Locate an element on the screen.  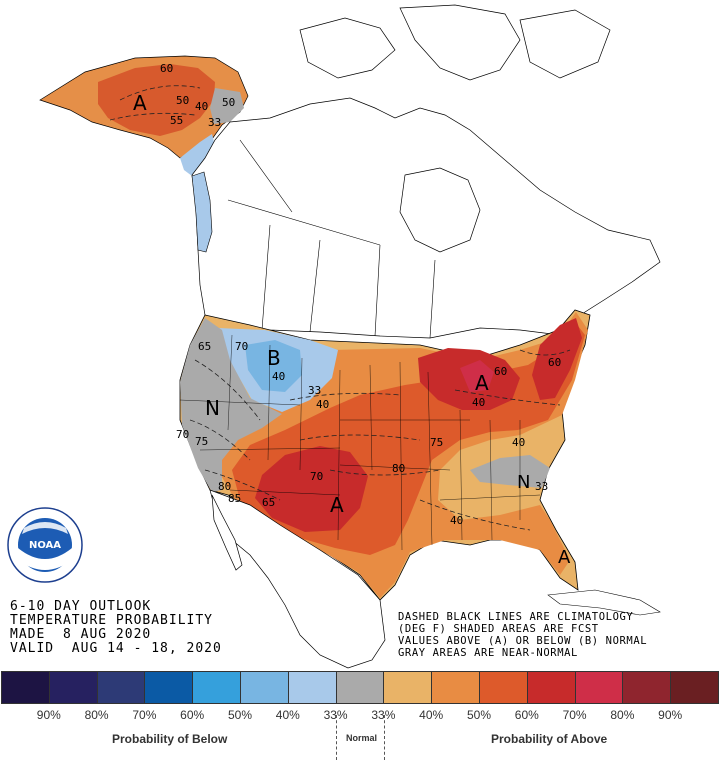
noaa-logo: NOAA is located at coordinates (45, 545).